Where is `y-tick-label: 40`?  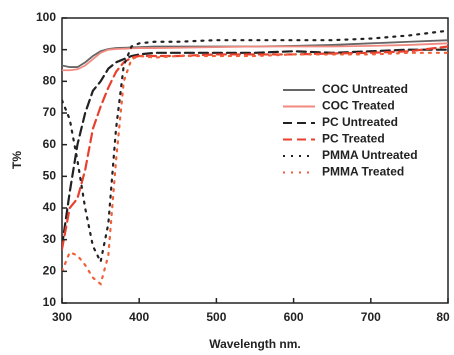 y-tick-label: 40 is located at coordinates (50, 207).